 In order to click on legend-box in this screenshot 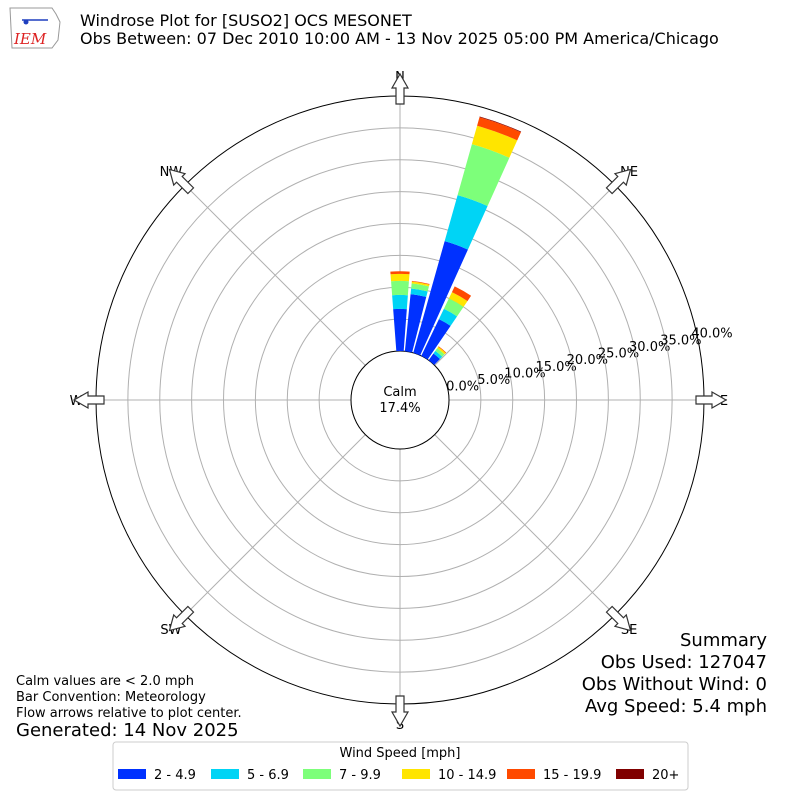, I will do `click(400, 766)`.